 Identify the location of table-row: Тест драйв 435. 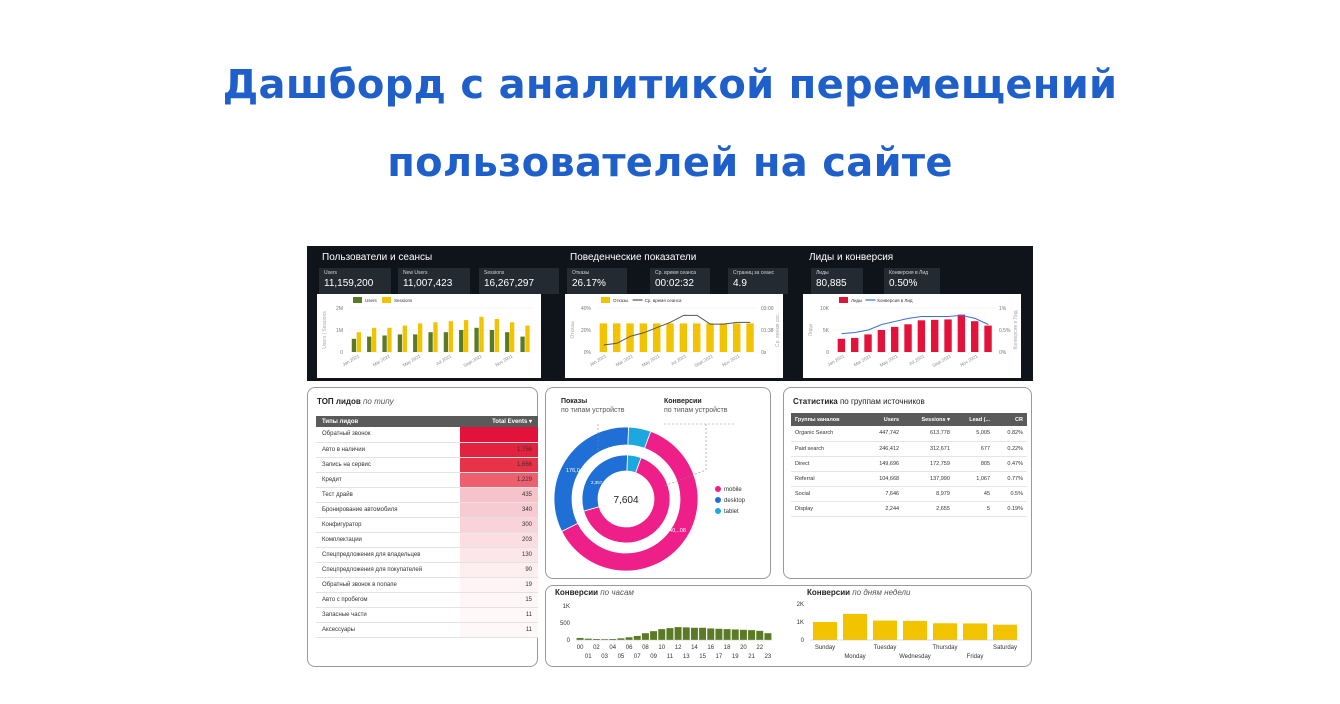
(427, 495).